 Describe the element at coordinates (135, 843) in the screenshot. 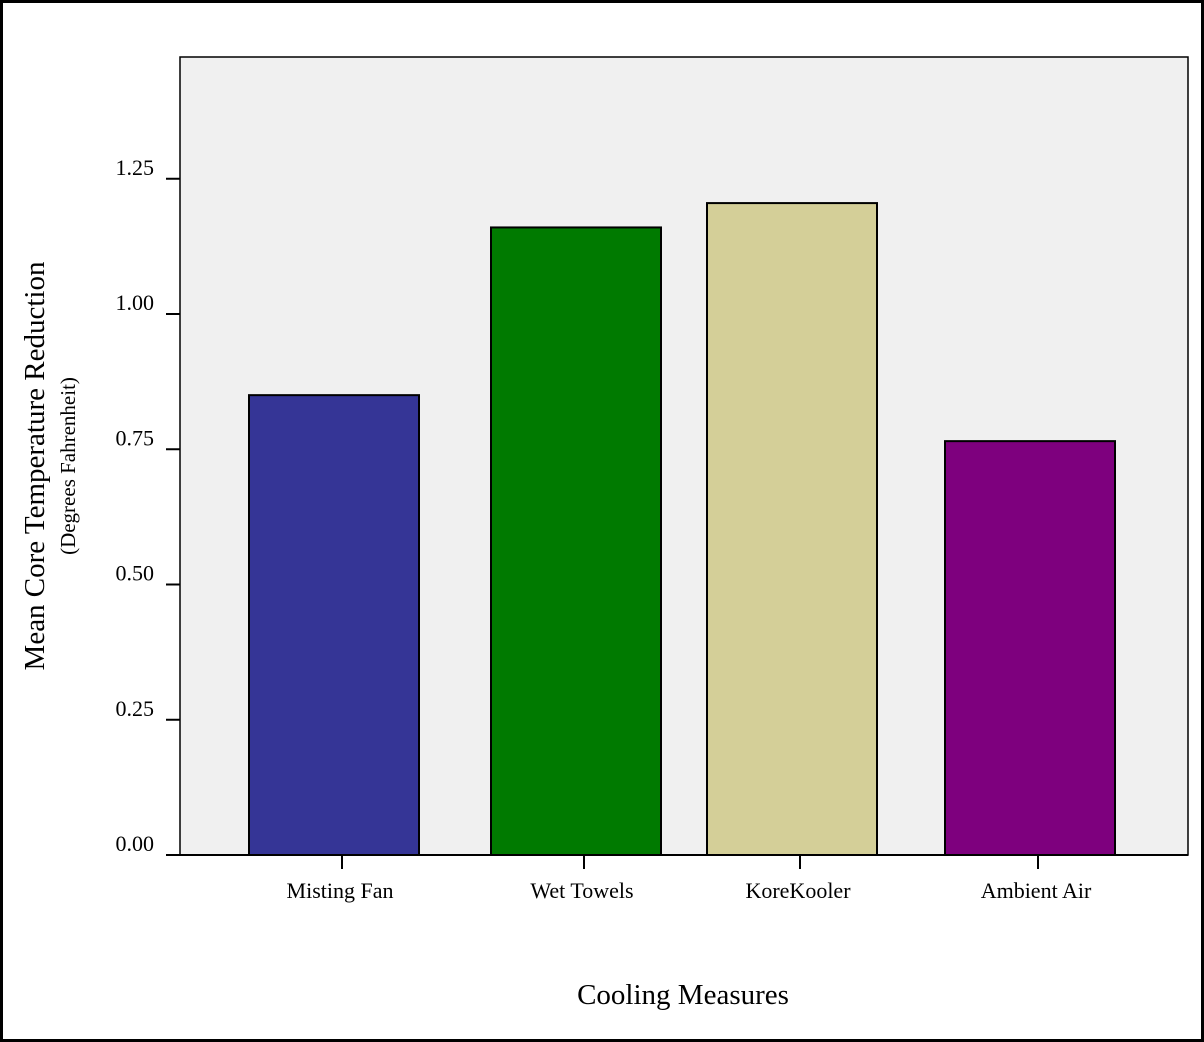

I see `y-tick-label: 0.00` at that location.